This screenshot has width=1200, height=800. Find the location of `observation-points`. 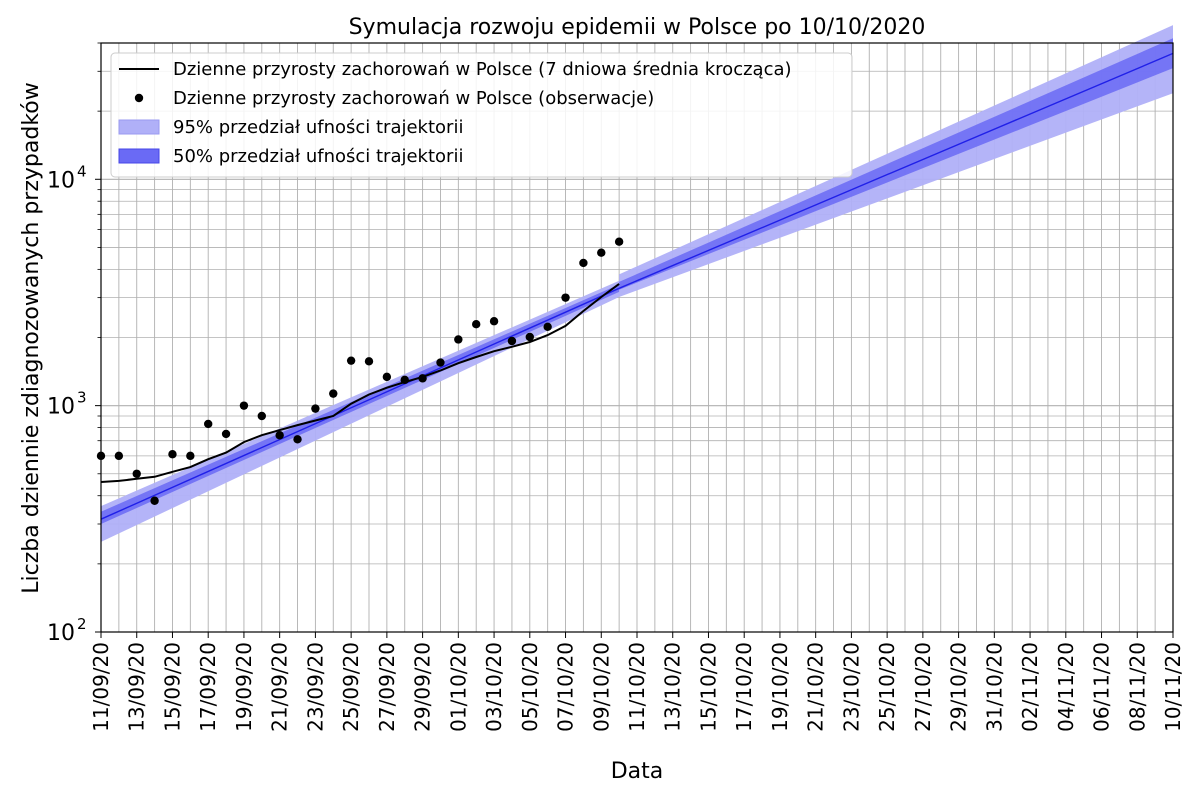

observation-points is located at coordinates (360, 371).